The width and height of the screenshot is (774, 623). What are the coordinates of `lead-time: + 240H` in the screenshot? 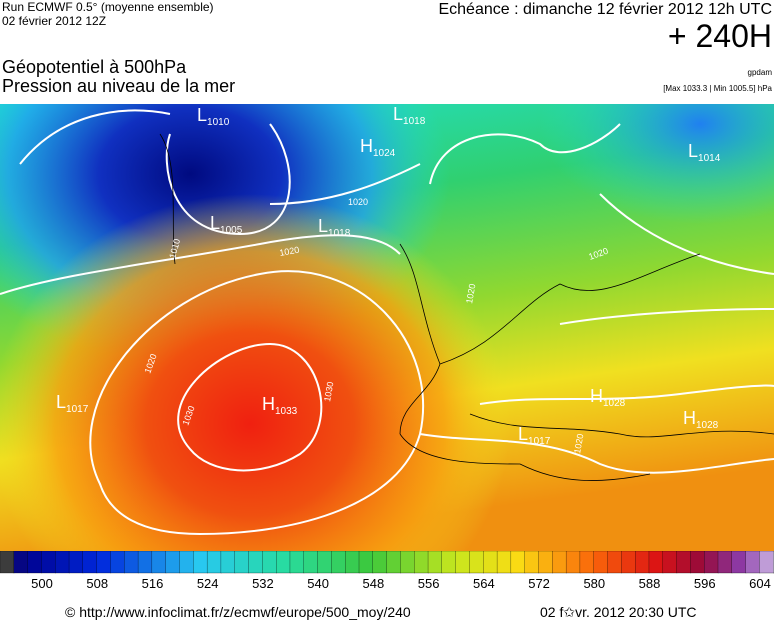 It's located at (719, 36).